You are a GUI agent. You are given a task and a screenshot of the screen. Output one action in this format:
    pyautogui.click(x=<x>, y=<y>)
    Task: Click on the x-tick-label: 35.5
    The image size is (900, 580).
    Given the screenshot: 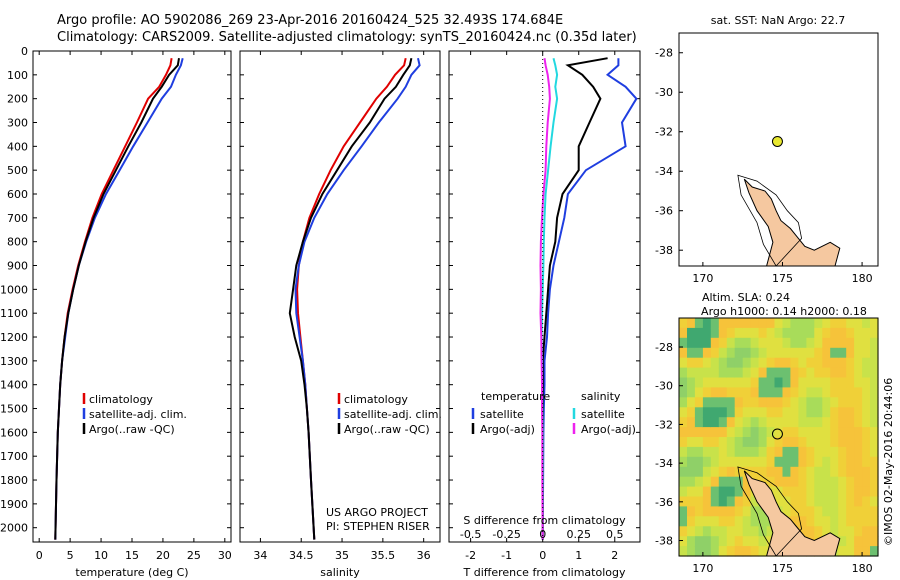 What is the action you would take?
    pyautogui.click(x=383, y=555)
    